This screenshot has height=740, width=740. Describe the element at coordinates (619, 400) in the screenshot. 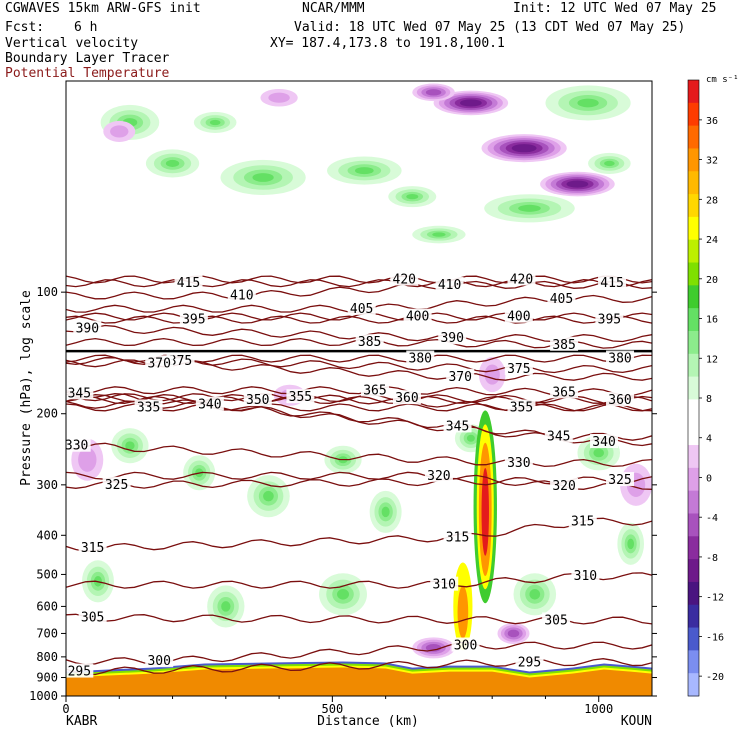

I see `theta-label: 360` at that location.